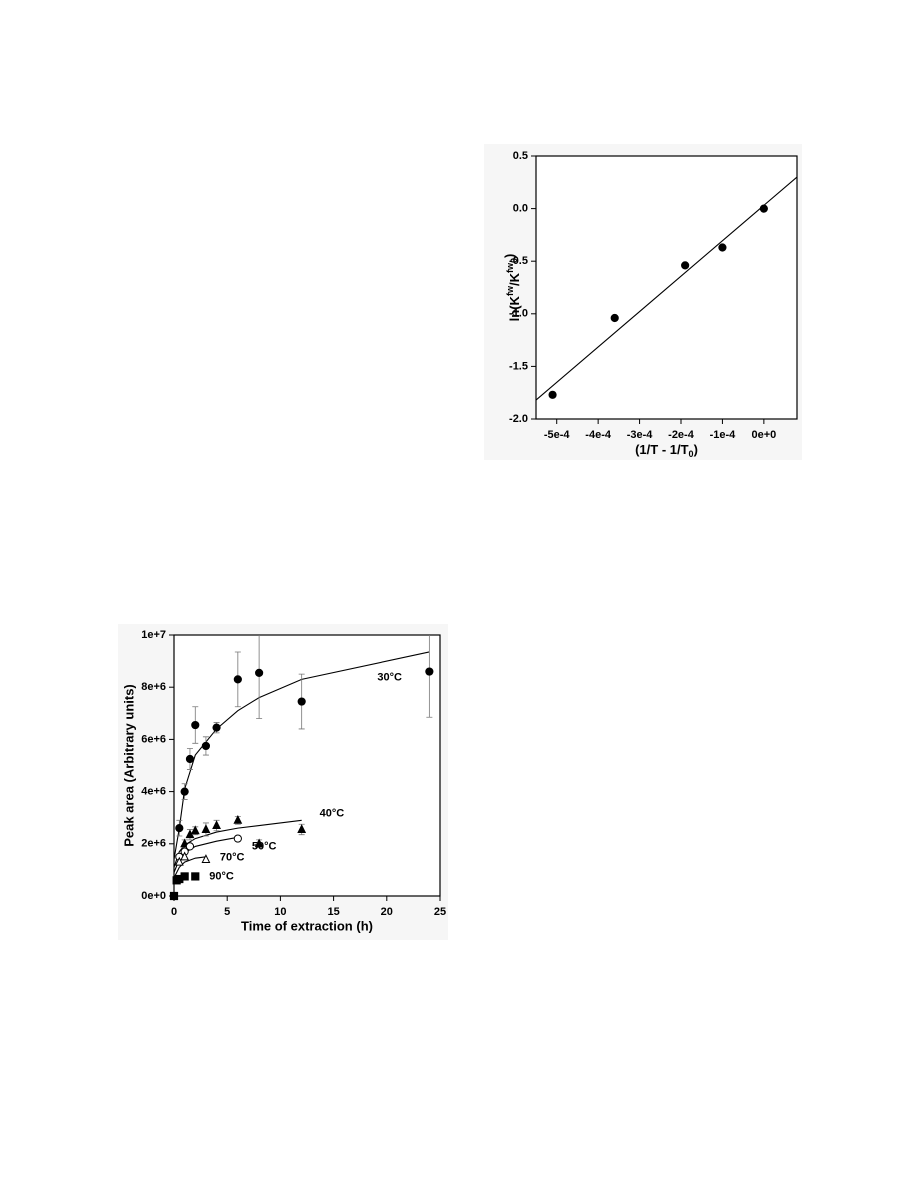 The height and width of the screenshot is (1193, 918). I want to click on y-tick-label: 1e+7, so click(153, 635).